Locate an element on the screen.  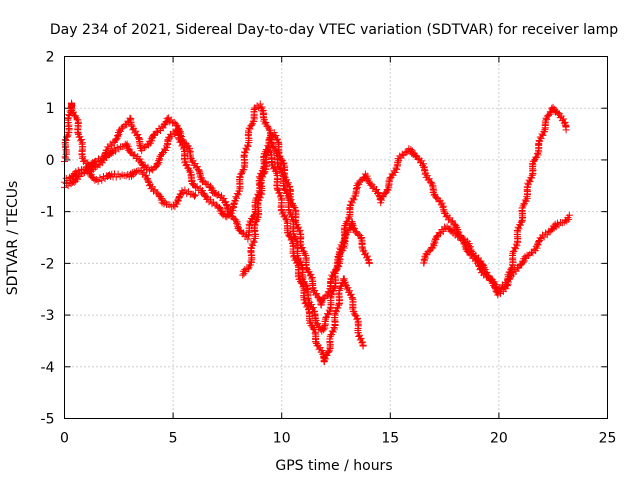
y-tick-label: -3 is located at coordinates (48, 316).